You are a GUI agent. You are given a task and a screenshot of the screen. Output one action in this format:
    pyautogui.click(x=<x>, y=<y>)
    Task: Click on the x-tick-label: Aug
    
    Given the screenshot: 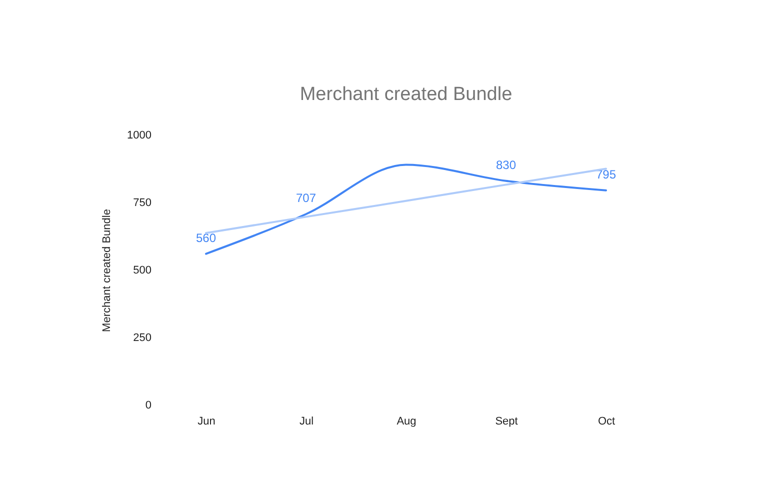 What is the action you would take?
    pyautogui.click(x=406, y=422)
    